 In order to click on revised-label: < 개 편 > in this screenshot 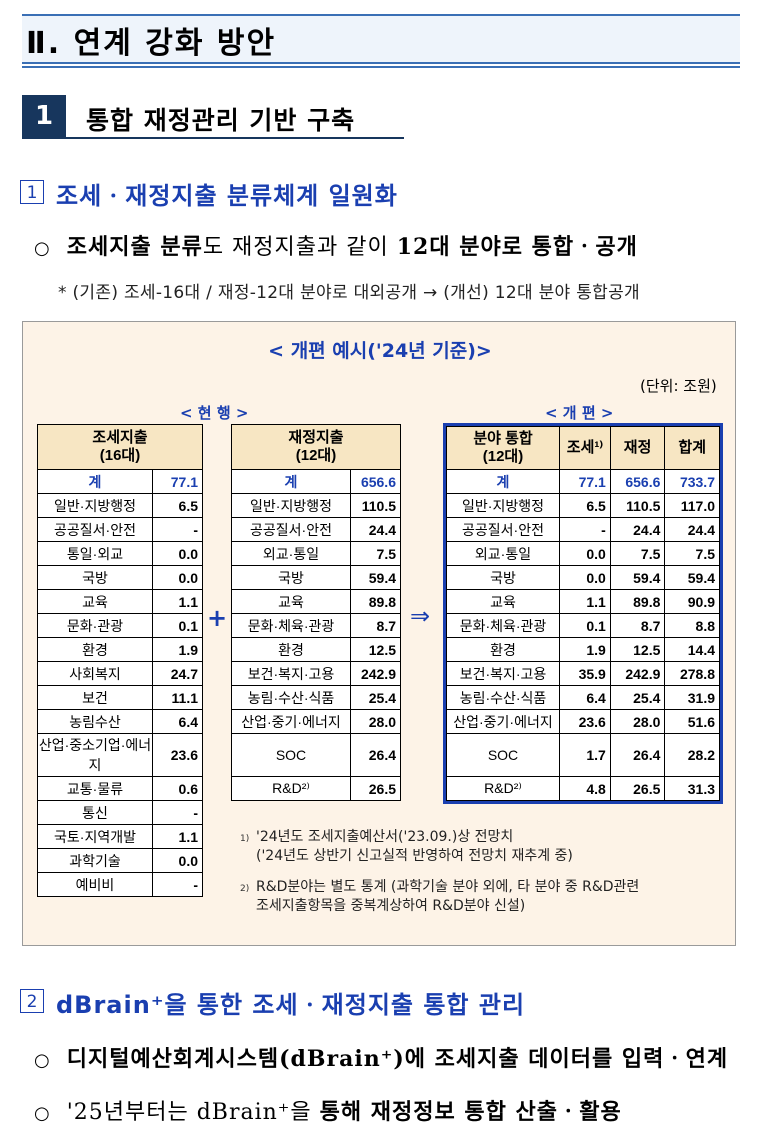, I will do `click(579, 413)`.